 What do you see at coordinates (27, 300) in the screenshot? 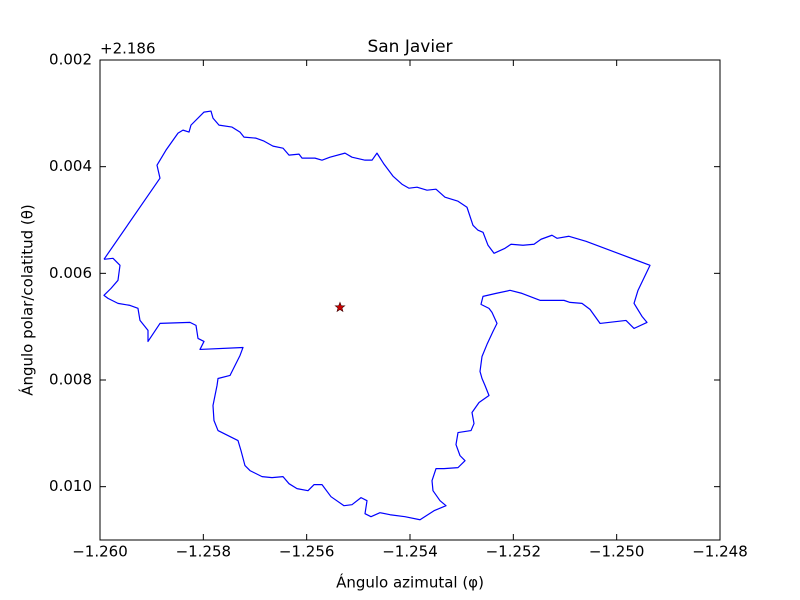
I see `y-axis-label: Ángulo polar/colatitud (θ)` at bounding box center [27, 300].